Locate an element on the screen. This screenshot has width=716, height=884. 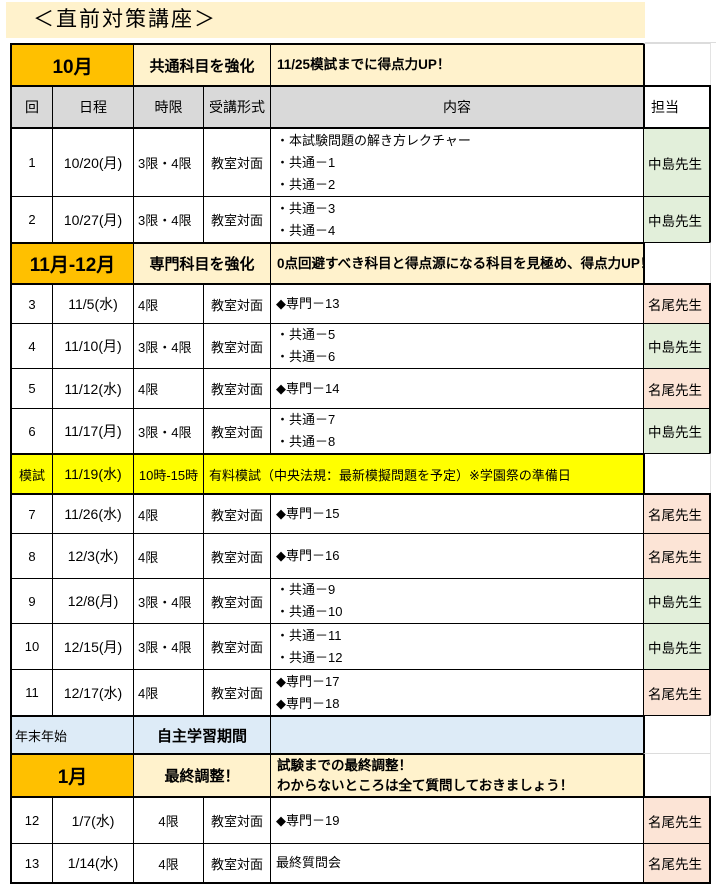
content-cell: ・共通－11 ・共通－12 is located at coordinates (457, 646).